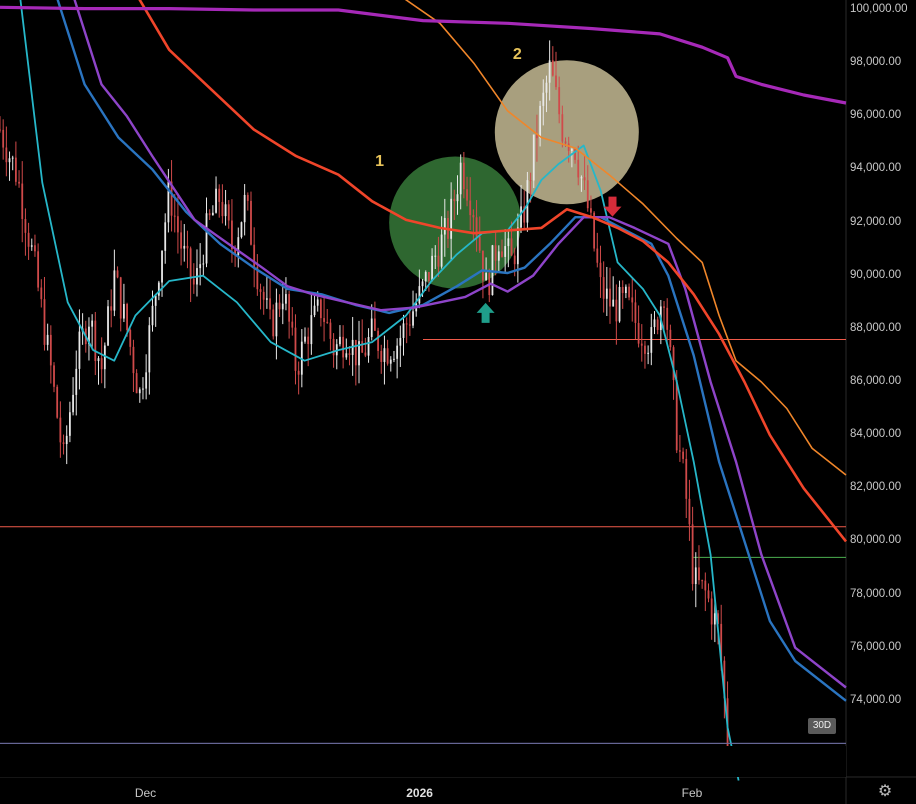 The image size is (916, 804). I want to click on arrow-down-icon, so click(612, 206).